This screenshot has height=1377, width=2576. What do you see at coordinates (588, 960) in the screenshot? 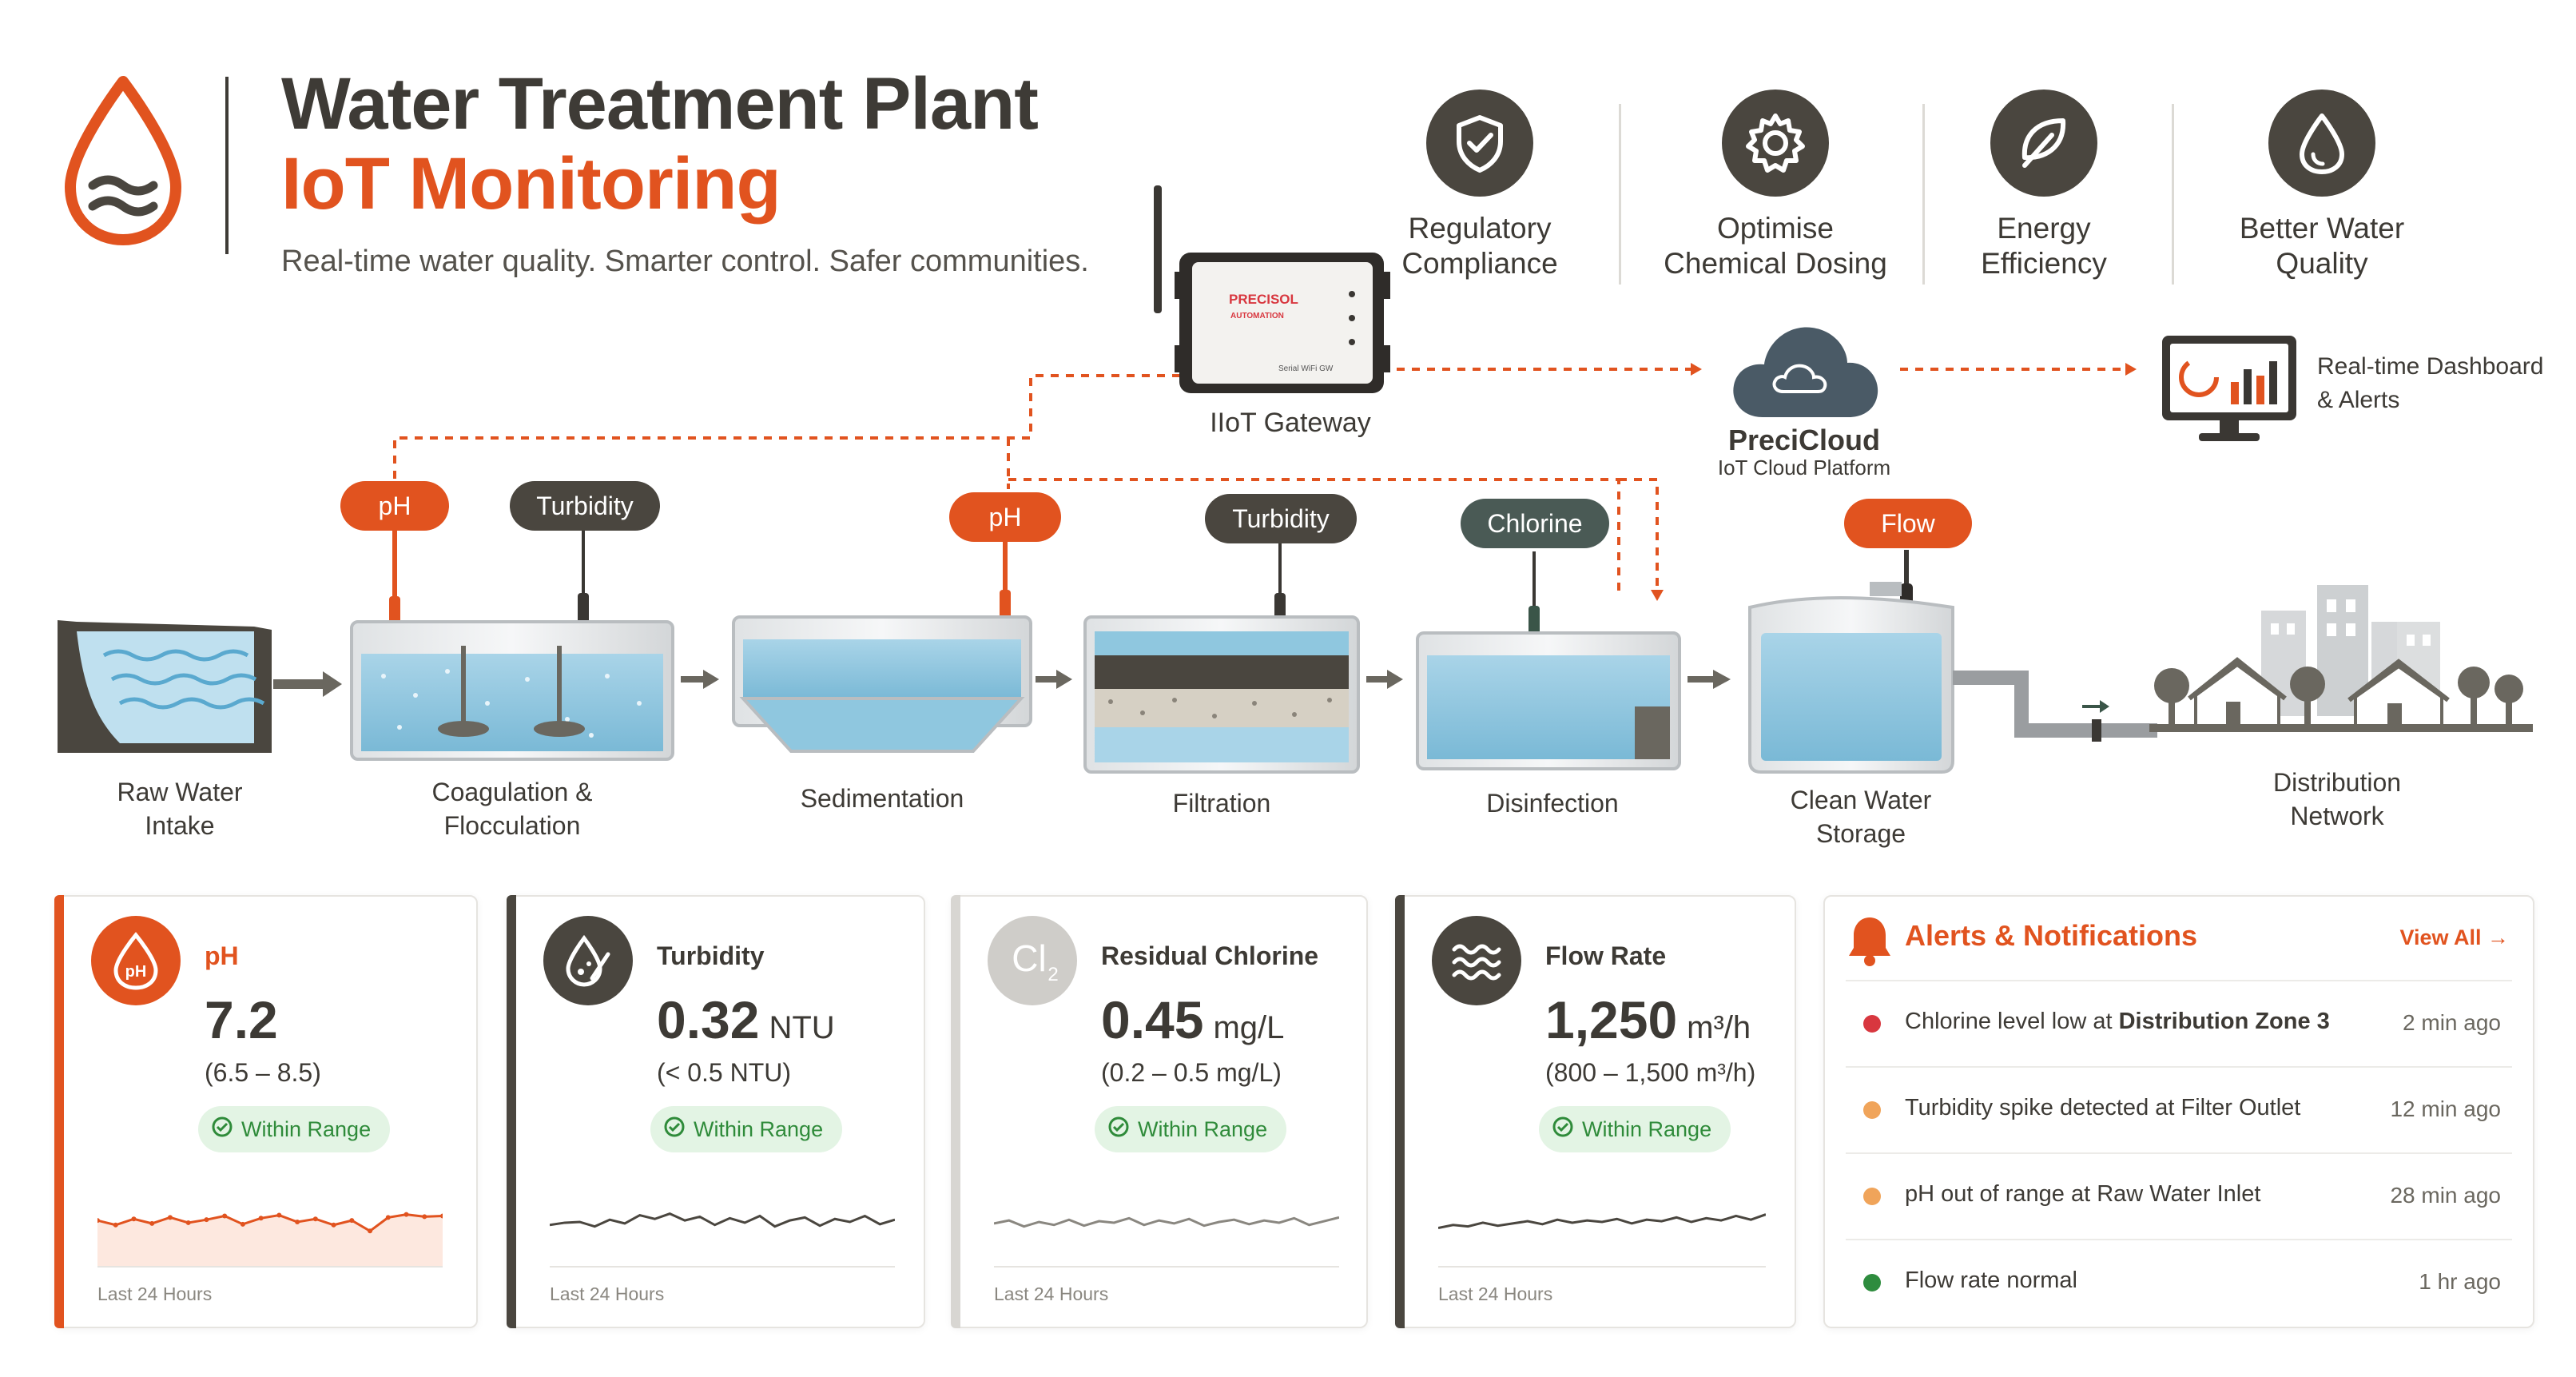
I see `drops-gauge-icon` at bounding box center [588, 960].